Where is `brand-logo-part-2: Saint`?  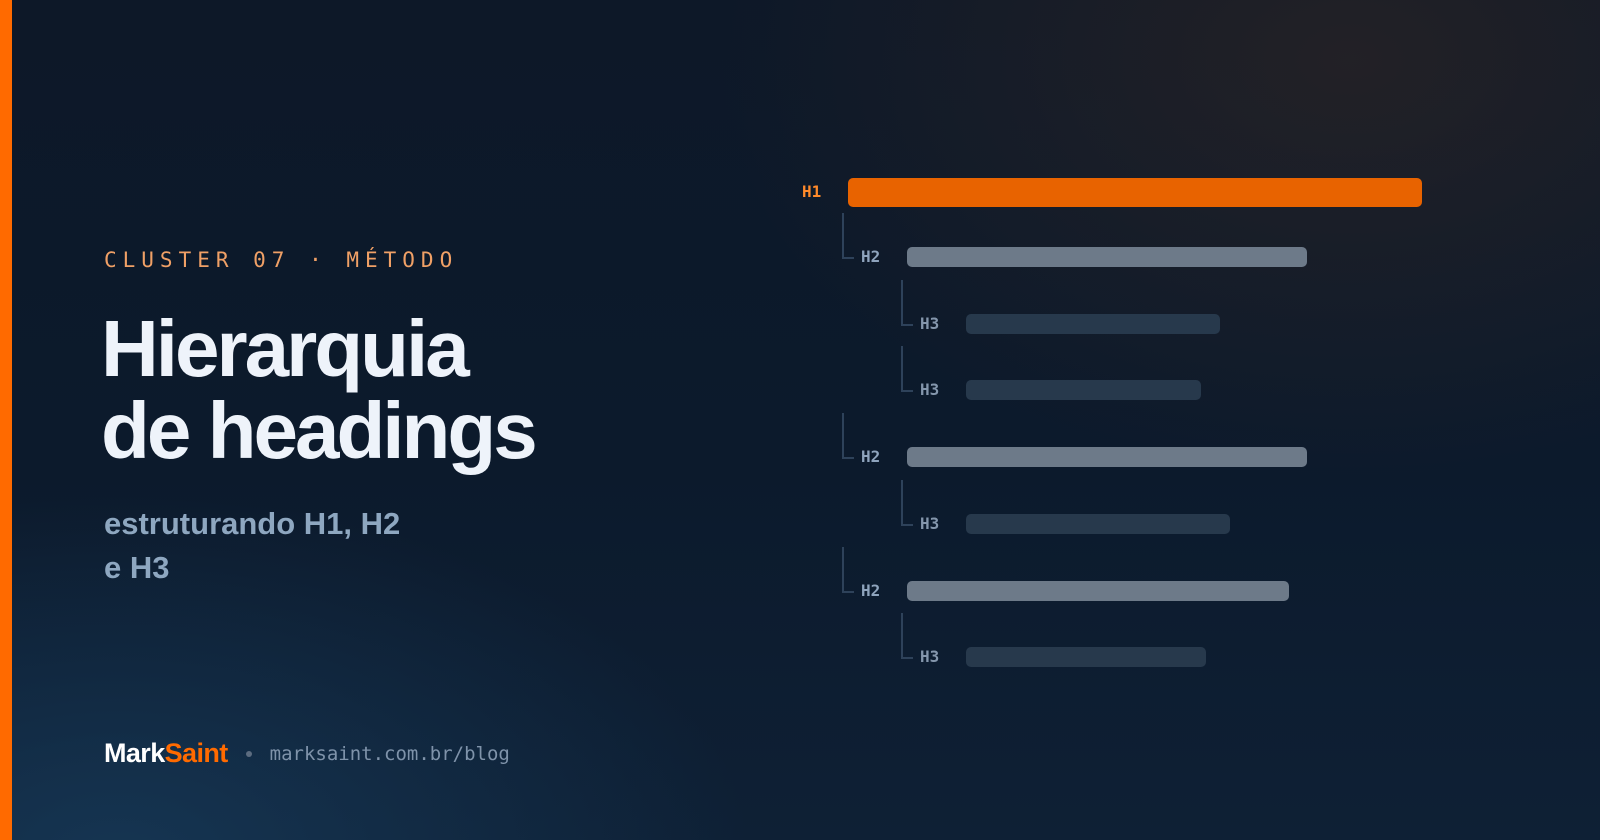
brand-logo-part-2: Saint is located at coordinates (196, 753).